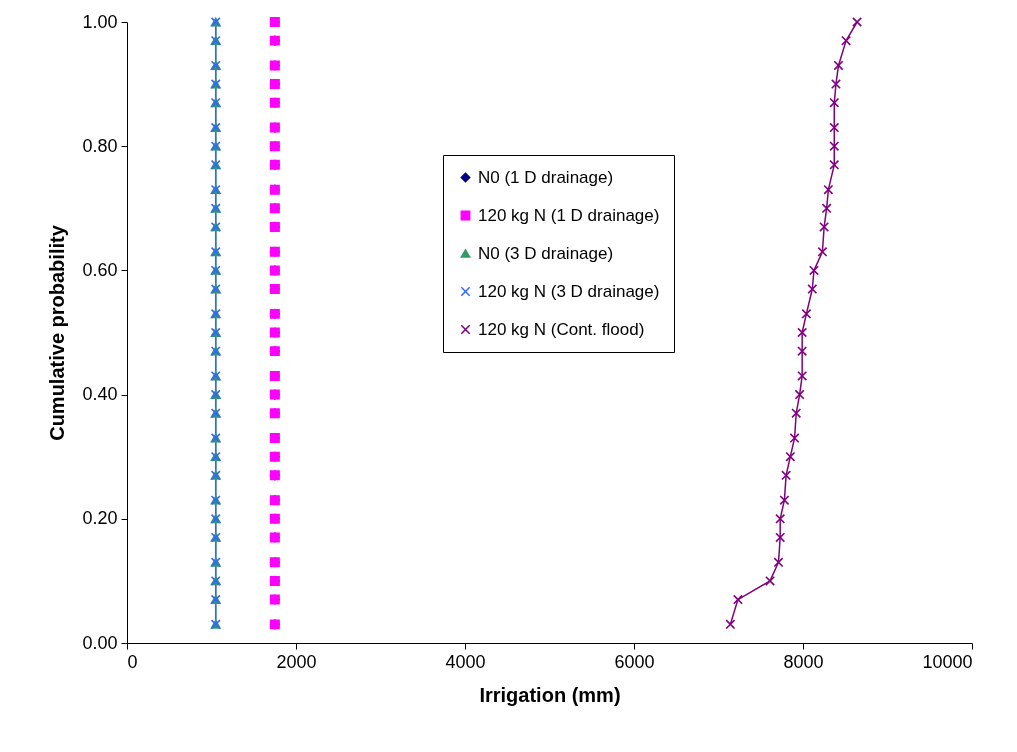 This screenshot has width=1017, height=752. I want to click on x-tick-label: 8000, so click(803, 661).